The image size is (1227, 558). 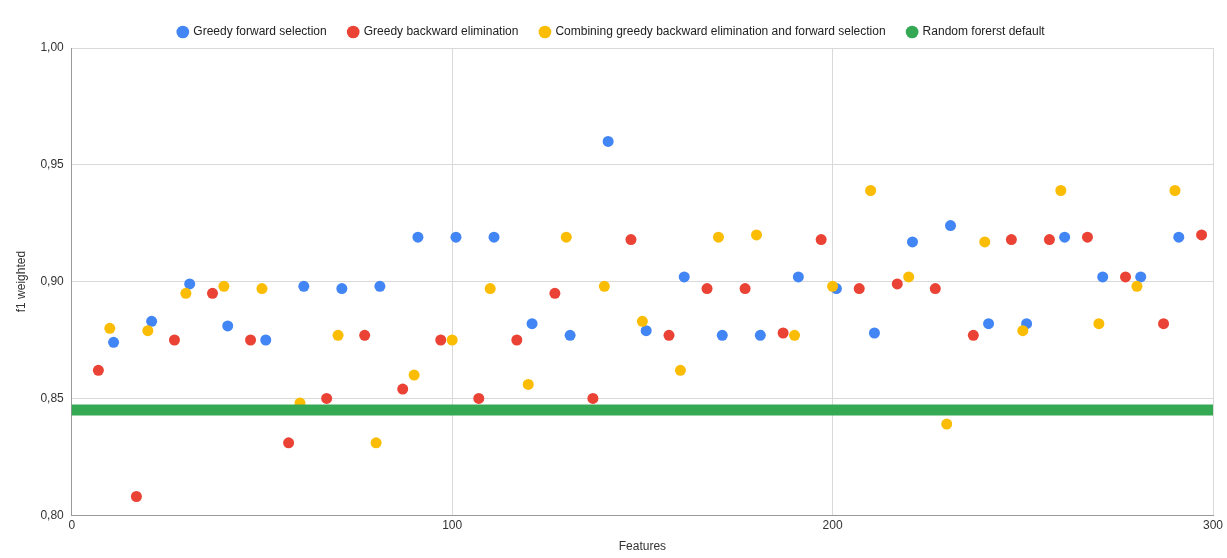 I want to click on x-tick-label: 300, so click(x=1213, y=524).